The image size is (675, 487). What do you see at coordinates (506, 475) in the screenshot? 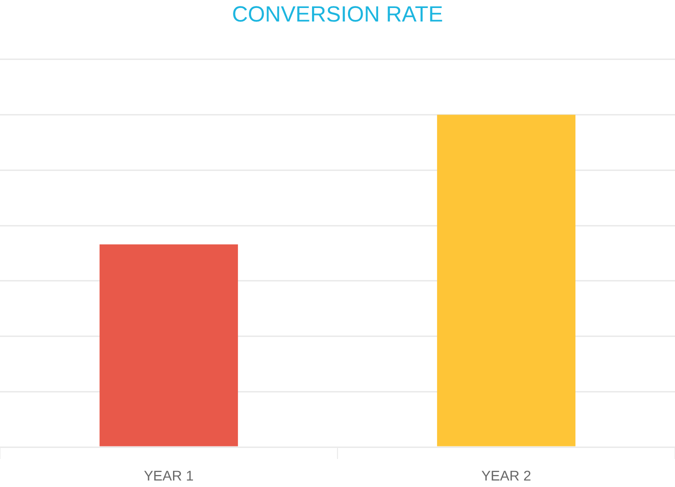
I see `x-tick-label: YEAR 2` at bounding box center [506, 475].